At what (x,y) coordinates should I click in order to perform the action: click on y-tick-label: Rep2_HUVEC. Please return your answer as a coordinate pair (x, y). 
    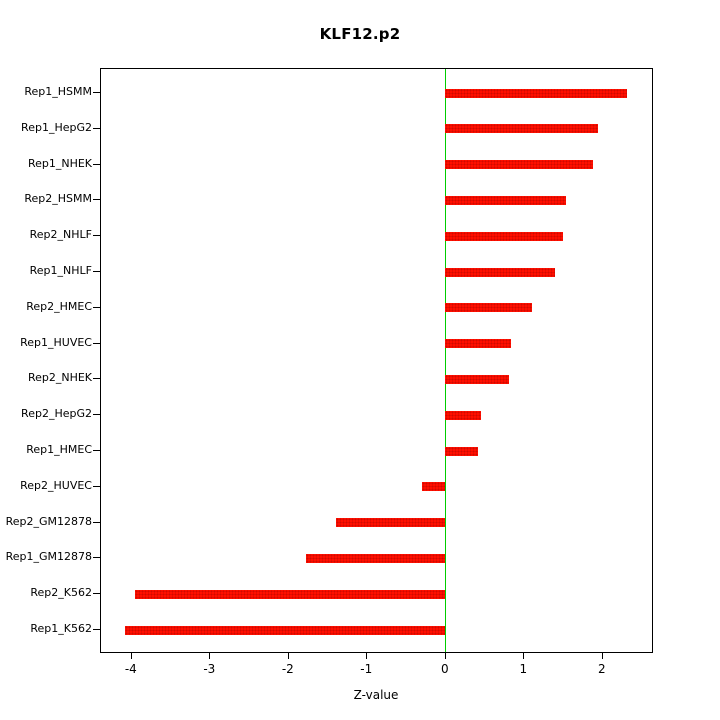
    Looking at the image, I should click on (56, 485).